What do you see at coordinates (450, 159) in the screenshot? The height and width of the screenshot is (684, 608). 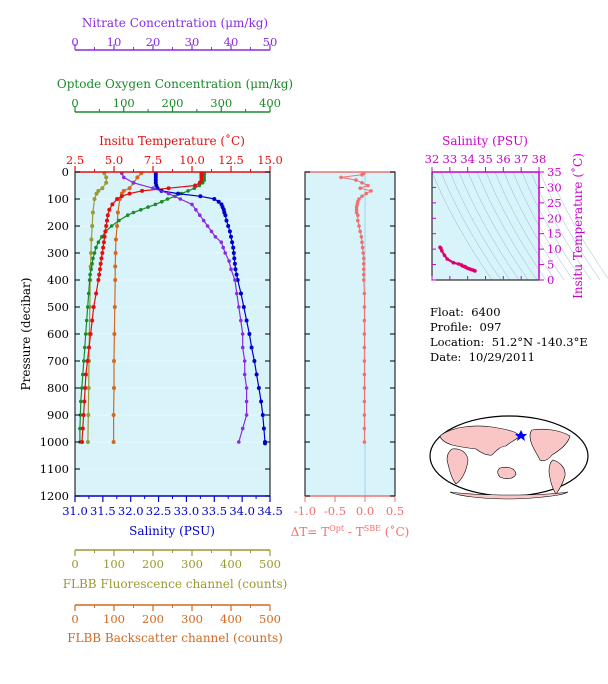 I see `ts-xtick-label: 33` at bounding box center [450, 159].